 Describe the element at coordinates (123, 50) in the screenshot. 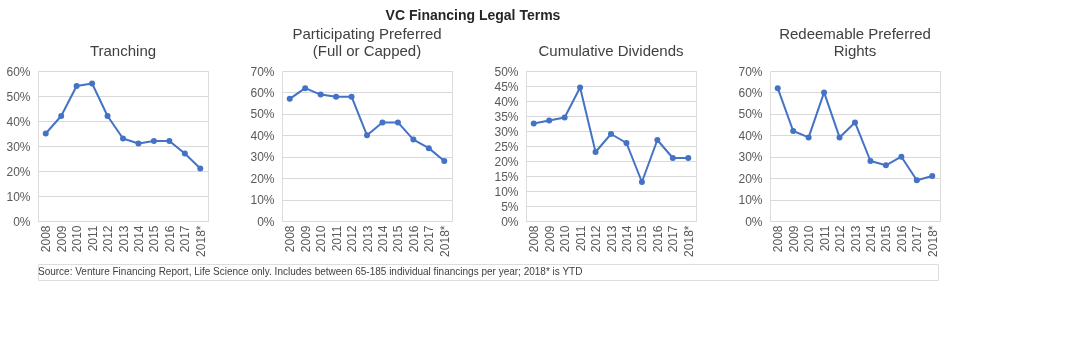

I see `chart-title: Tranching` at that location.